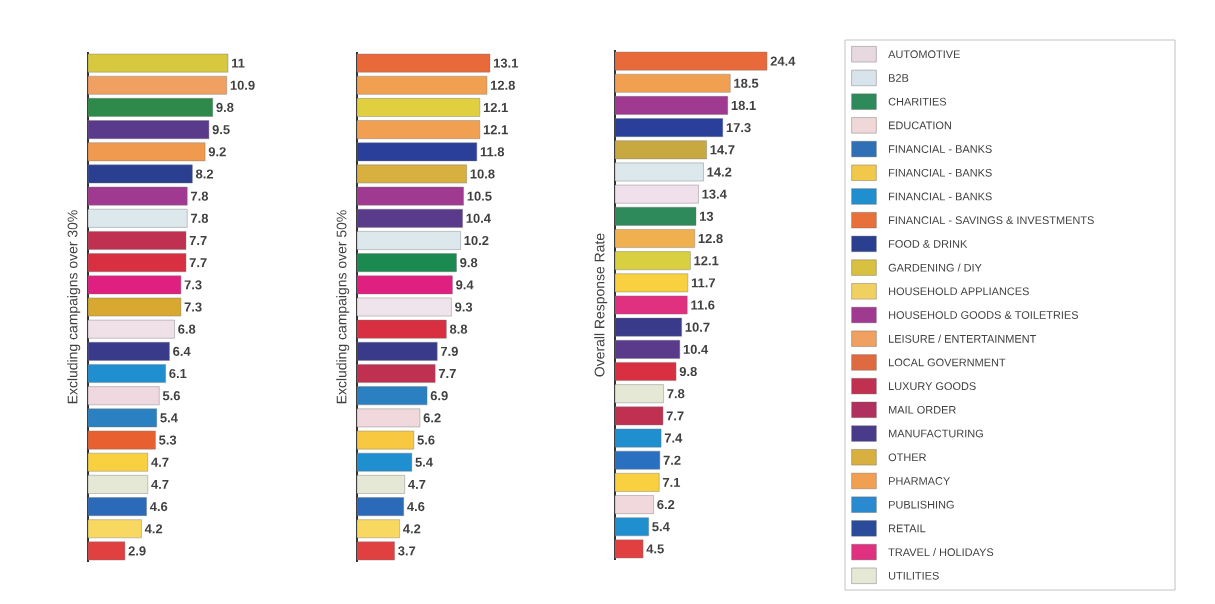 The width and height of the screenshot is (1215, 604). Describe the element at coordinates (947, 362) in the screenshot. I see `category-label: LOCAL GOVERNMENT` at that location.